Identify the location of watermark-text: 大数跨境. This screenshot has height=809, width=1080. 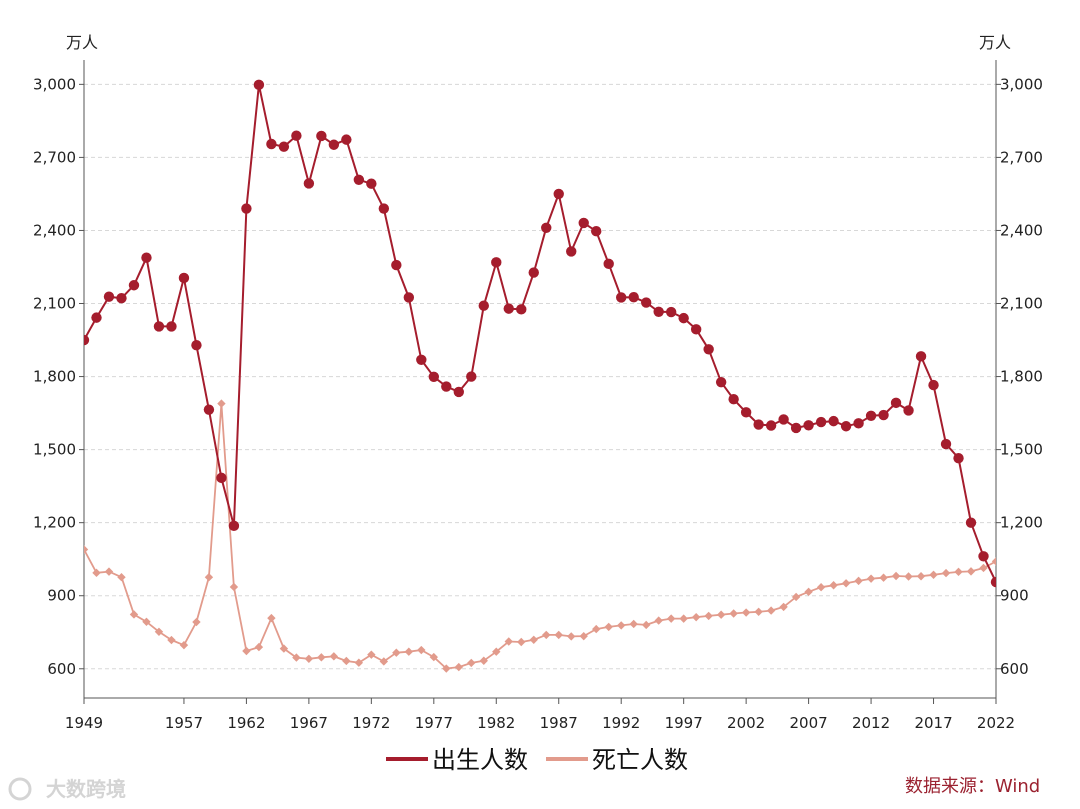
(86, 789).